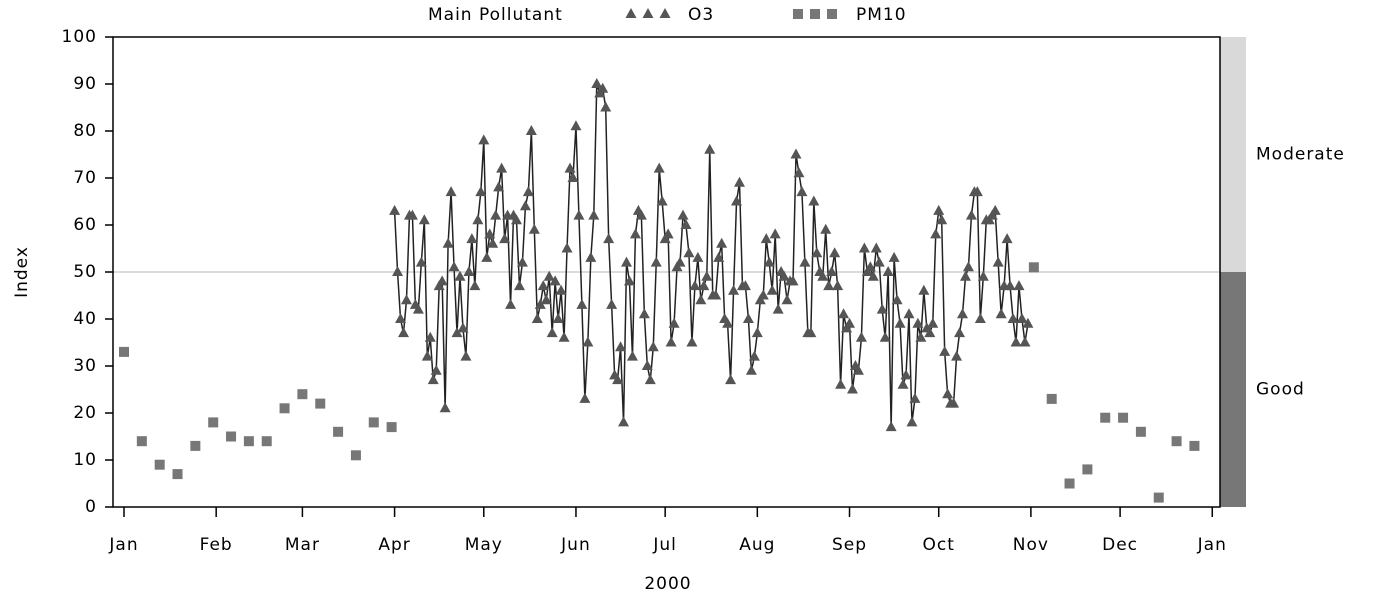 Image resolution: width=1376 pixels, height=598 pixels. What do you see at coordinates (216, 545) in the screenshot?
I see `x-tick-label: Feb` at bounding box center [216, 545].